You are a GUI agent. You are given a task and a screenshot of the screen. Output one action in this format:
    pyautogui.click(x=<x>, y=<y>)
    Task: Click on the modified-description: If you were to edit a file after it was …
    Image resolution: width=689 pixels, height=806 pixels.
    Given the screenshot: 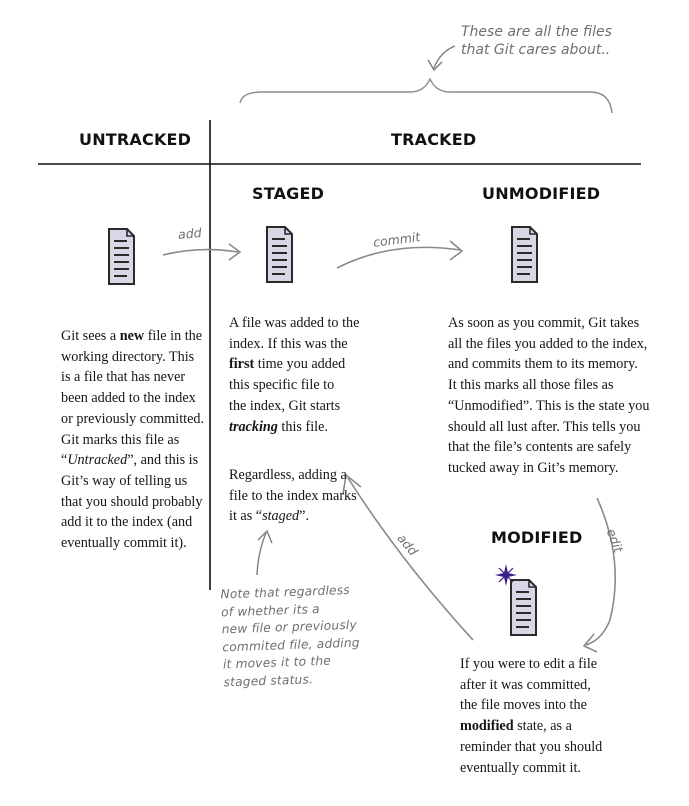 What is the action you would take?
    pyautogui.click(x=550, y=716)
    